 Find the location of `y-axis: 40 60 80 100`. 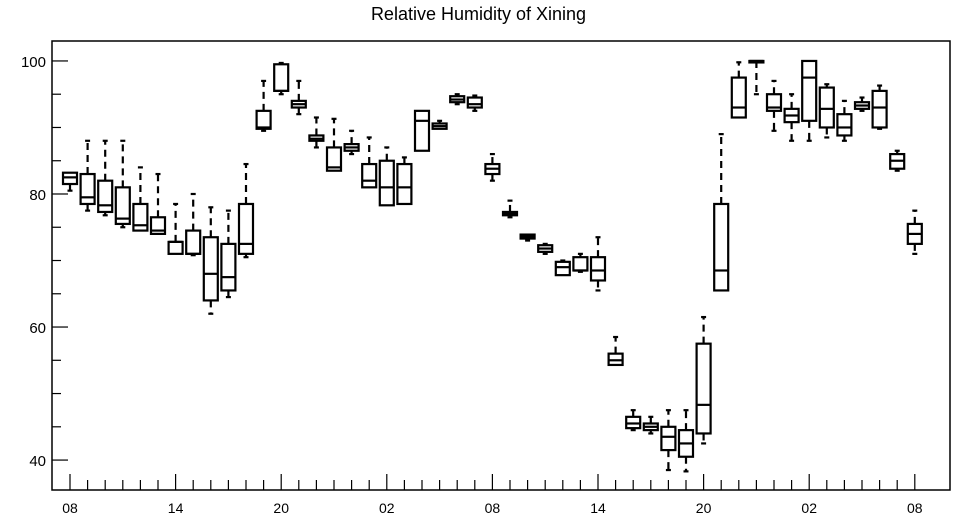

y-axis: 40 60 80 100 is located at coordinates (44, 262).